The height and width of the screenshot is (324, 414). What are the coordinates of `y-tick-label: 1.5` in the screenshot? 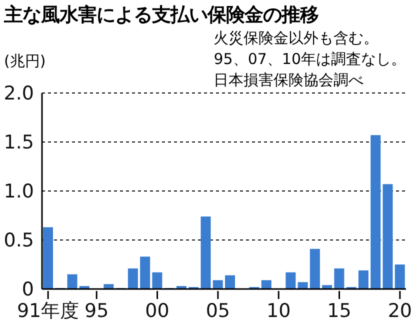 It's located at (19, 143).